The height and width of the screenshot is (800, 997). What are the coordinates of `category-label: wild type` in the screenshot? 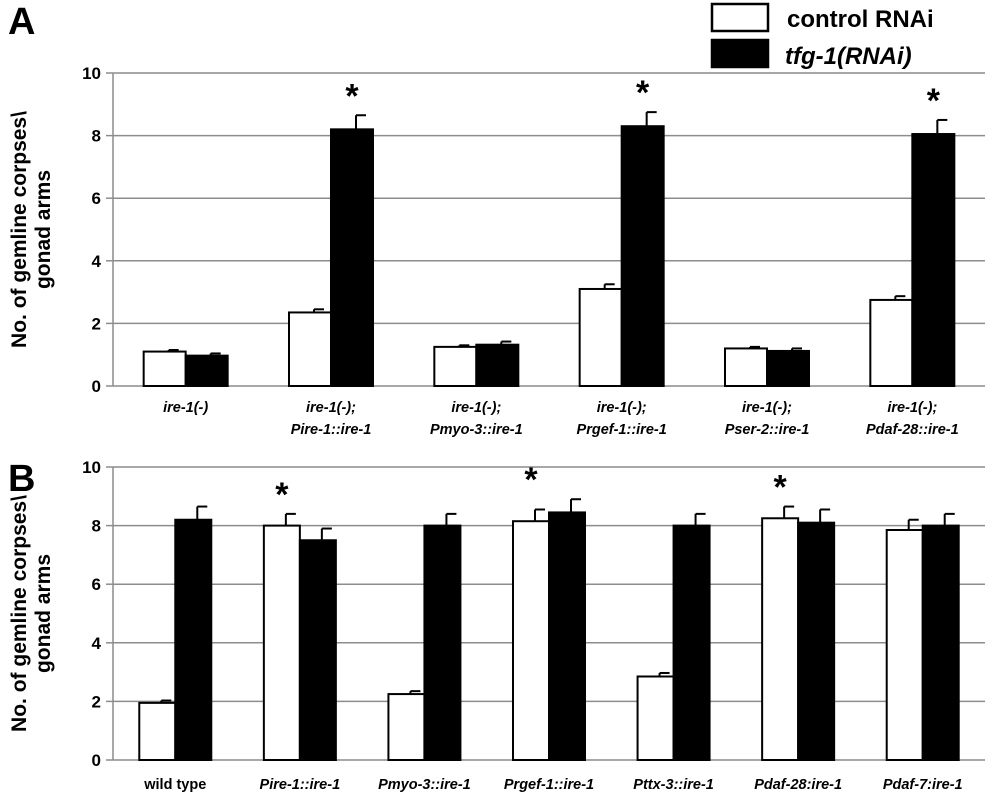 It's located at (174, 785).